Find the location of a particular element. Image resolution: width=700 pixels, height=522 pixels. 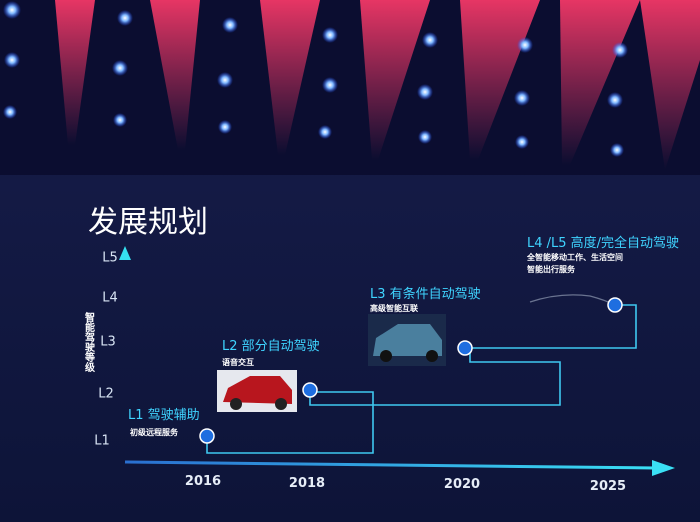

y-axis-label: 智能驾驶等级 is located at coordinates (89, 342).